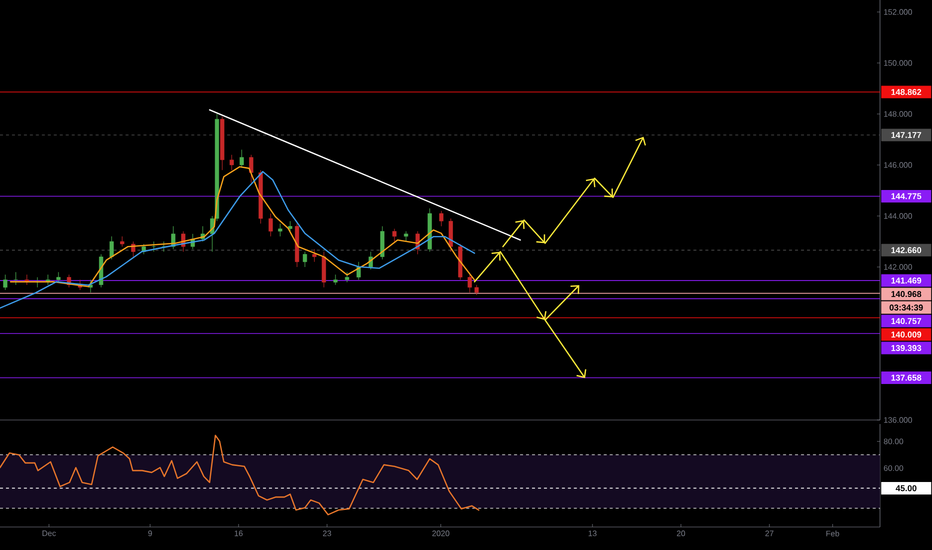 Image resolution: width=932 pixels, height=550 pixels. What do you see at coordinates (906, 335) in the screenshot?
I see `ref-line-label: 140.009` at bounding box center [906, 335].